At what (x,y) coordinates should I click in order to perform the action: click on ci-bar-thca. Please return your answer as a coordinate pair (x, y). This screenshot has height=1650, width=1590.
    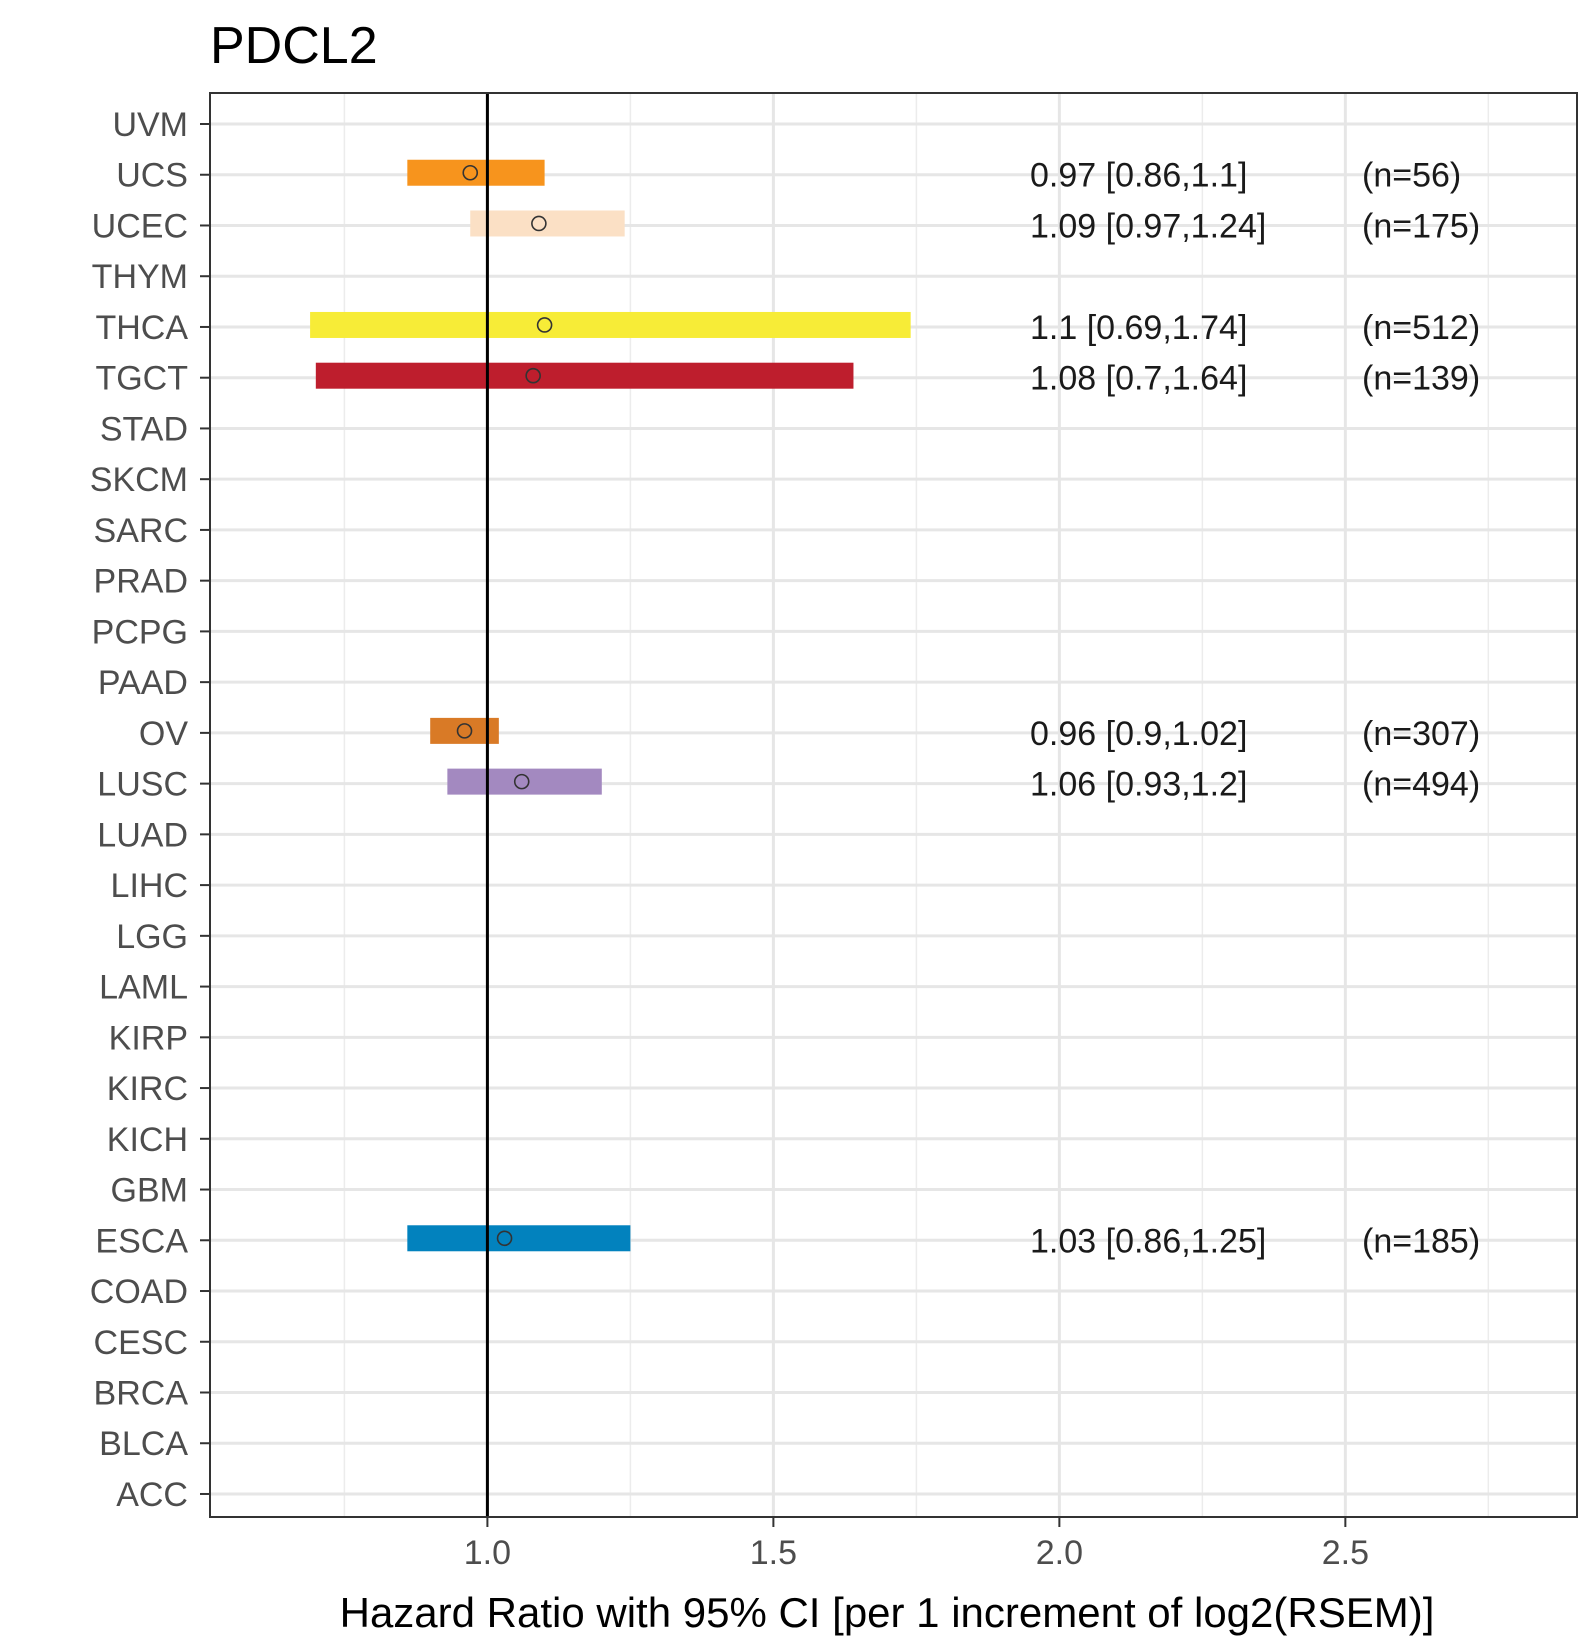
    Looking at the image, I should click on (610, 324).